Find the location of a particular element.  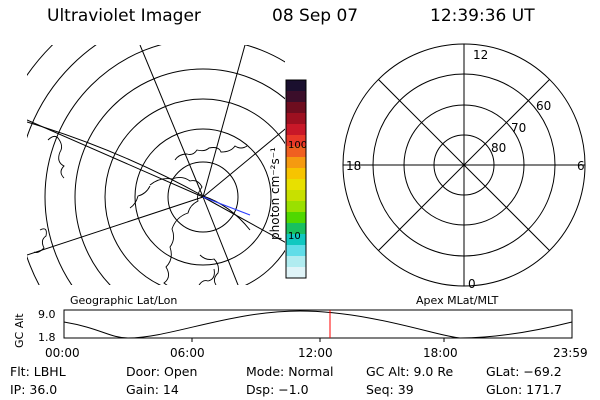

status-glat: GLat: −69.2 is located at coordinates (524, 371).